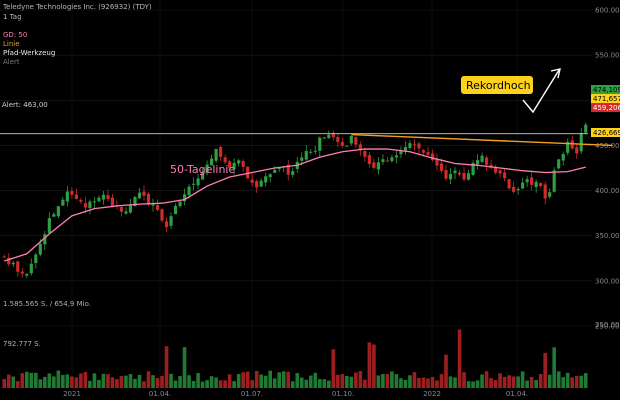  What do you see at coordinates (25, 105) in the screenshot?
I see `alert-label: Alert: 463,00` at bounding box center [25, 105].